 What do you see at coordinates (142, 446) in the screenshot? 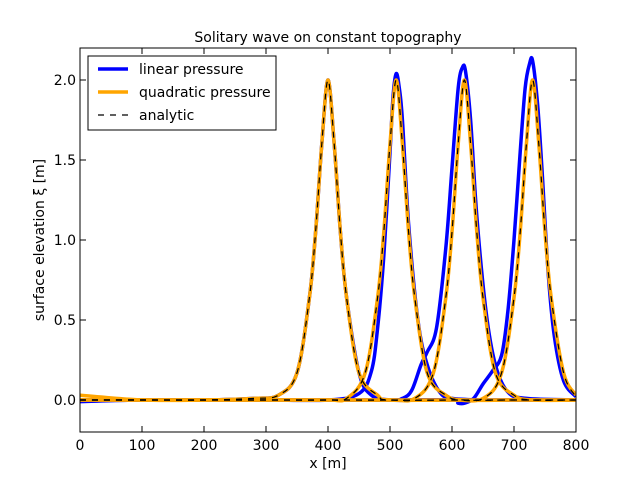
I see `x-tick-label: 100` at bounding box center [142, 446].